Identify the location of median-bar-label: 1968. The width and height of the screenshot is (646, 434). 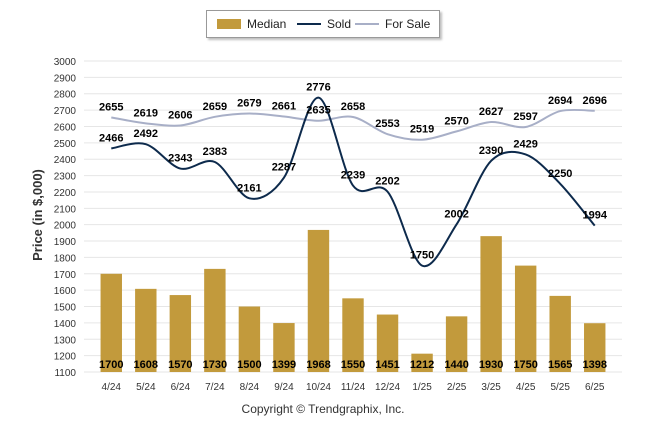
(318, 365).